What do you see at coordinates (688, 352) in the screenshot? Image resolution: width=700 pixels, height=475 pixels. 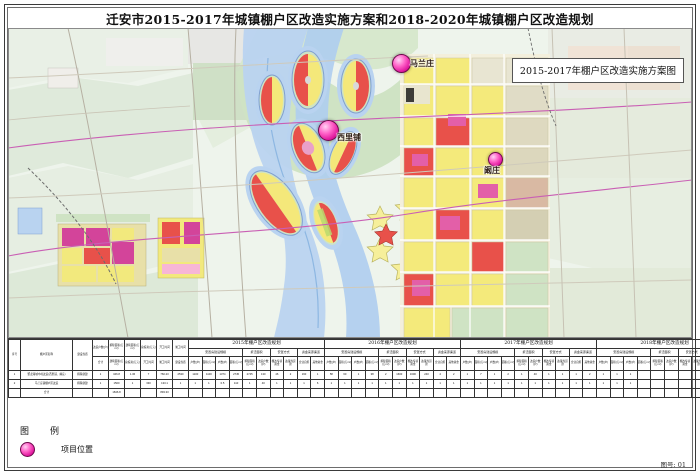 I see `sub-resettle-2018: 安置方式` at bounding box center [688, 352].